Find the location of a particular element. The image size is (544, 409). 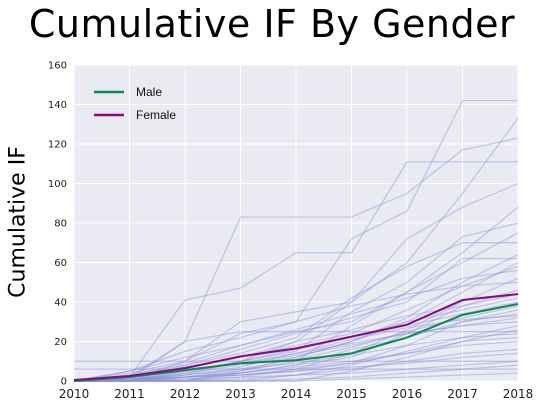

x-tick-label: 2018 is located at coordinates (518, 394).